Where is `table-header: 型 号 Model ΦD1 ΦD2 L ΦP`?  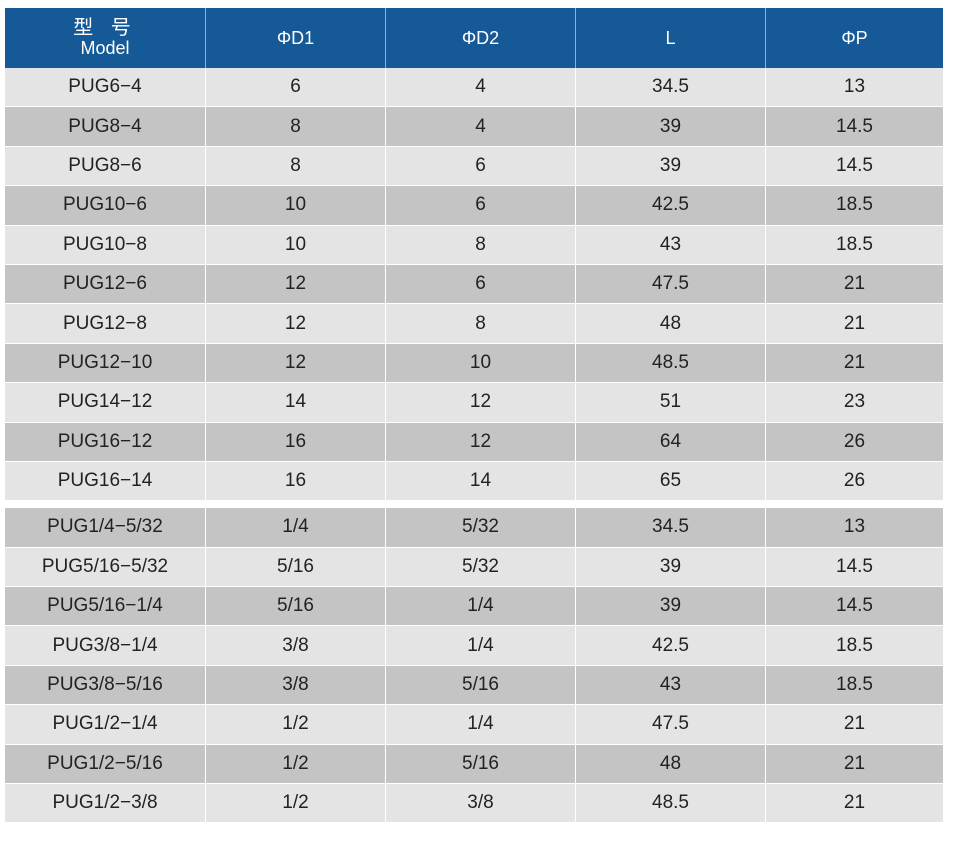 table-header: 型 号 Model ΦD1 ΦD2 L ΦP is located at coordinates (474, 38).